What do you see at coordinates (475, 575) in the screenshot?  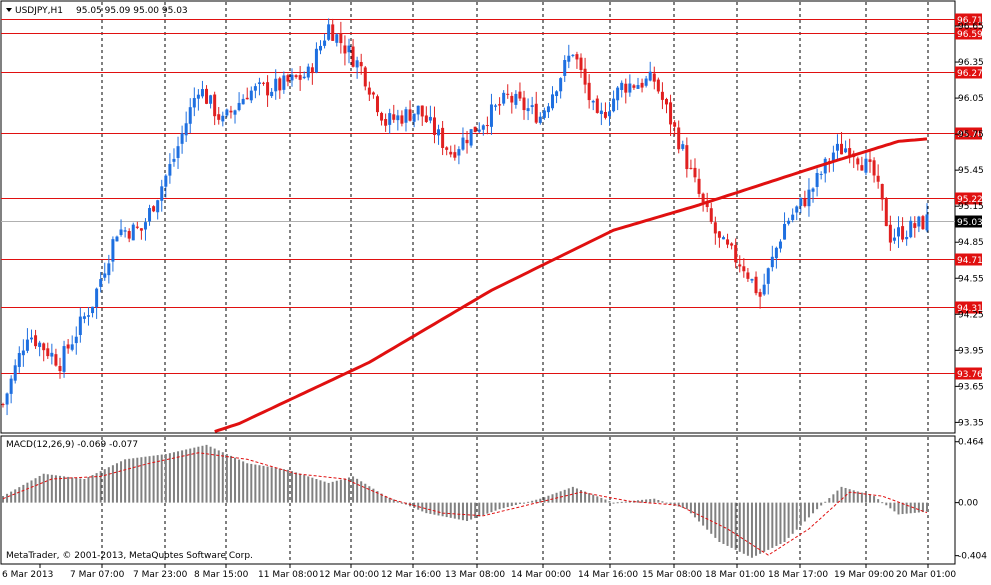 I see `time-label: 13 Mar 08:00` at bounding box center [475, 575].